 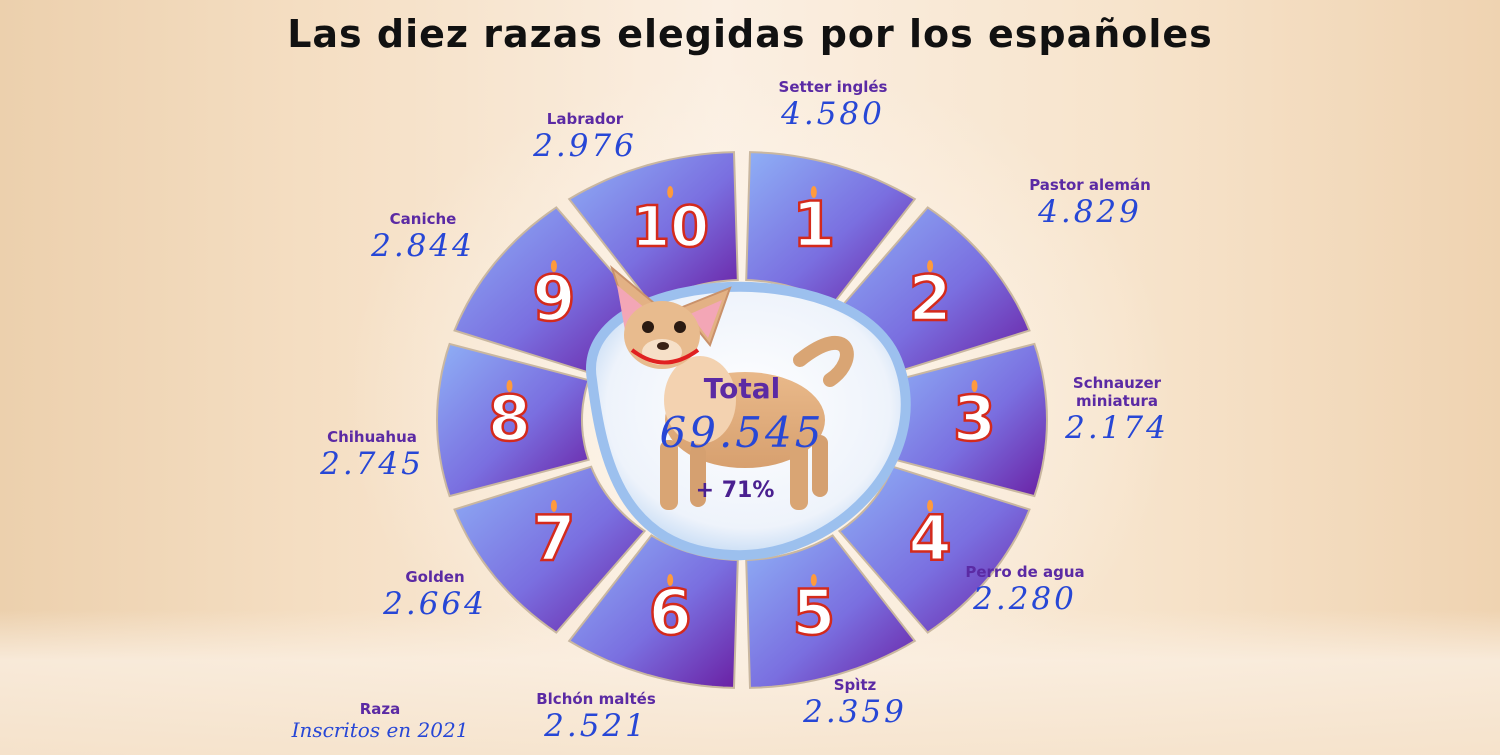 I want to click on breed-label: Caniche 2.844, so click(x=423, y=237).